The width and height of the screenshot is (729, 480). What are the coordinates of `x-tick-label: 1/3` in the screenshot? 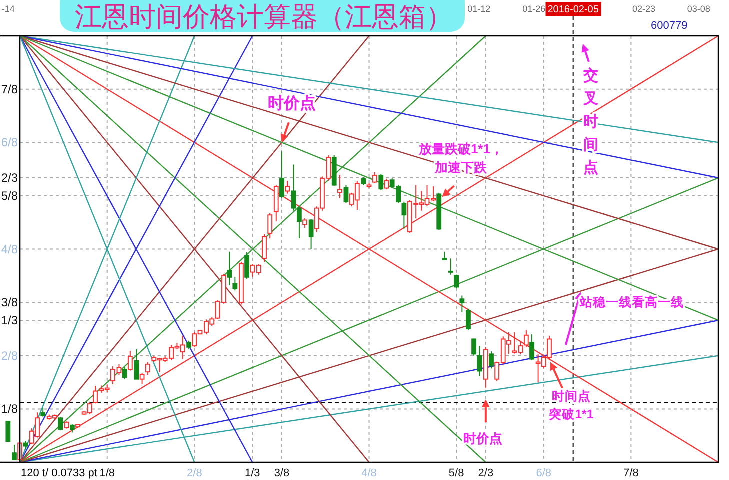 It's located at (252, 474).